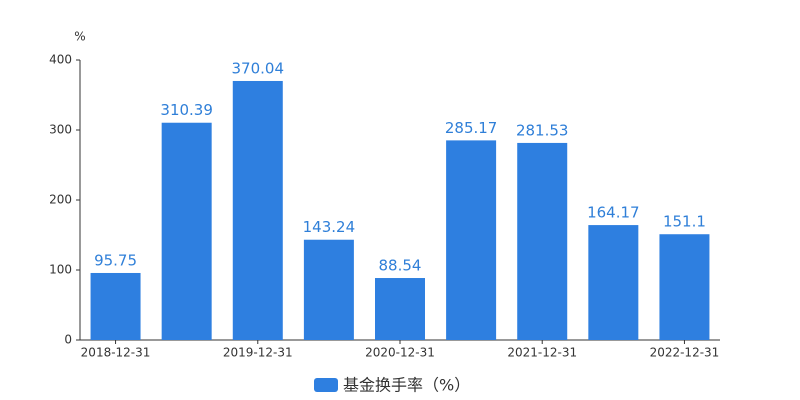 The height and width of the screenshot is (400, 800). Describe the element at coordinates (258, 68) in the screenshot. I see `value-label: 370.04` at that location.